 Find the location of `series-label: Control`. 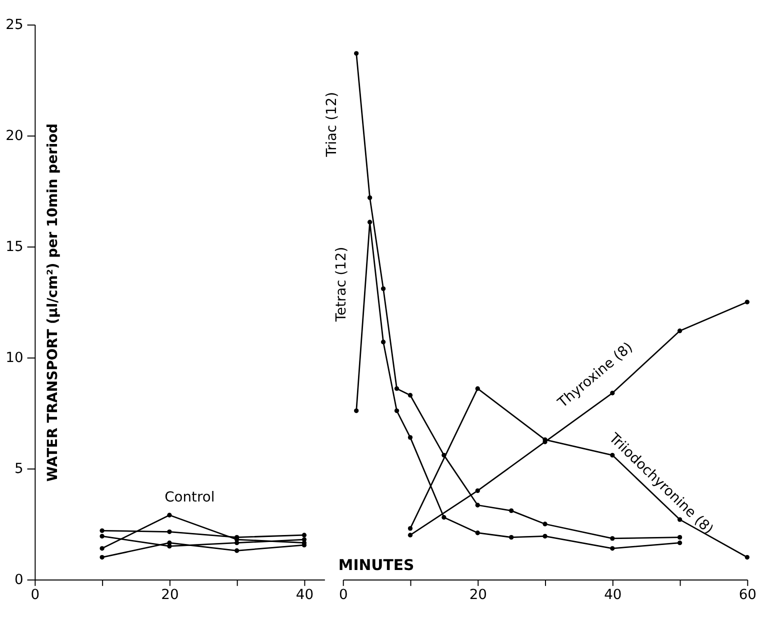

series-label: Control is located at coordinates (189, 497).